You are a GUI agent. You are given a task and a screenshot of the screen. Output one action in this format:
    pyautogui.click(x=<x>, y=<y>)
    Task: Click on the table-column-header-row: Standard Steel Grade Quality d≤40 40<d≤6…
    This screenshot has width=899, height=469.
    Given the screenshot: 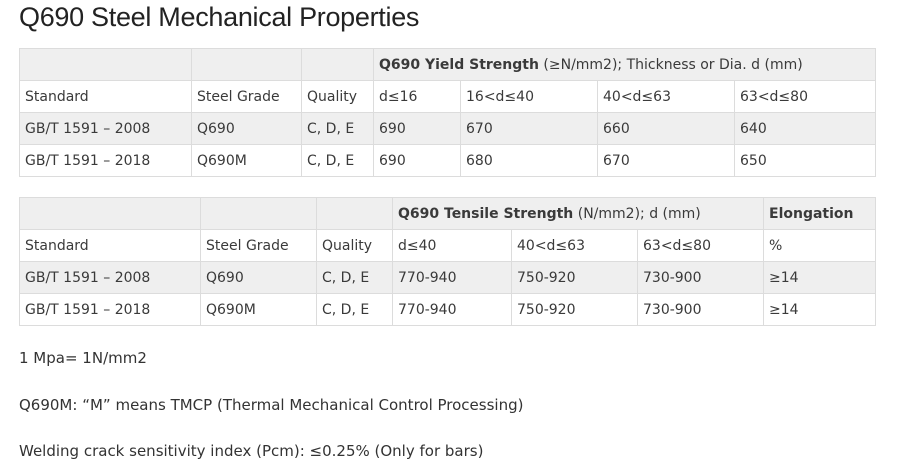 What is the action you would take?
    pyautogui.click(x=448, y=245)
    